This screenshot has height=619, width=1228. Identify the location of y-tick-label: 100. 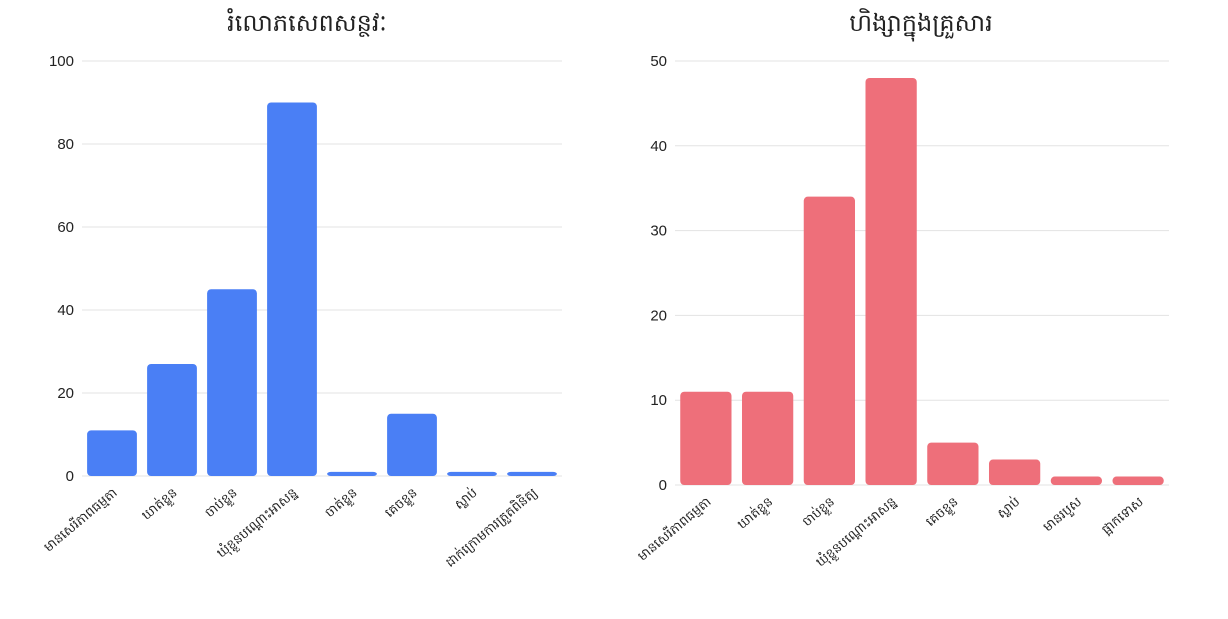
(61, 61).